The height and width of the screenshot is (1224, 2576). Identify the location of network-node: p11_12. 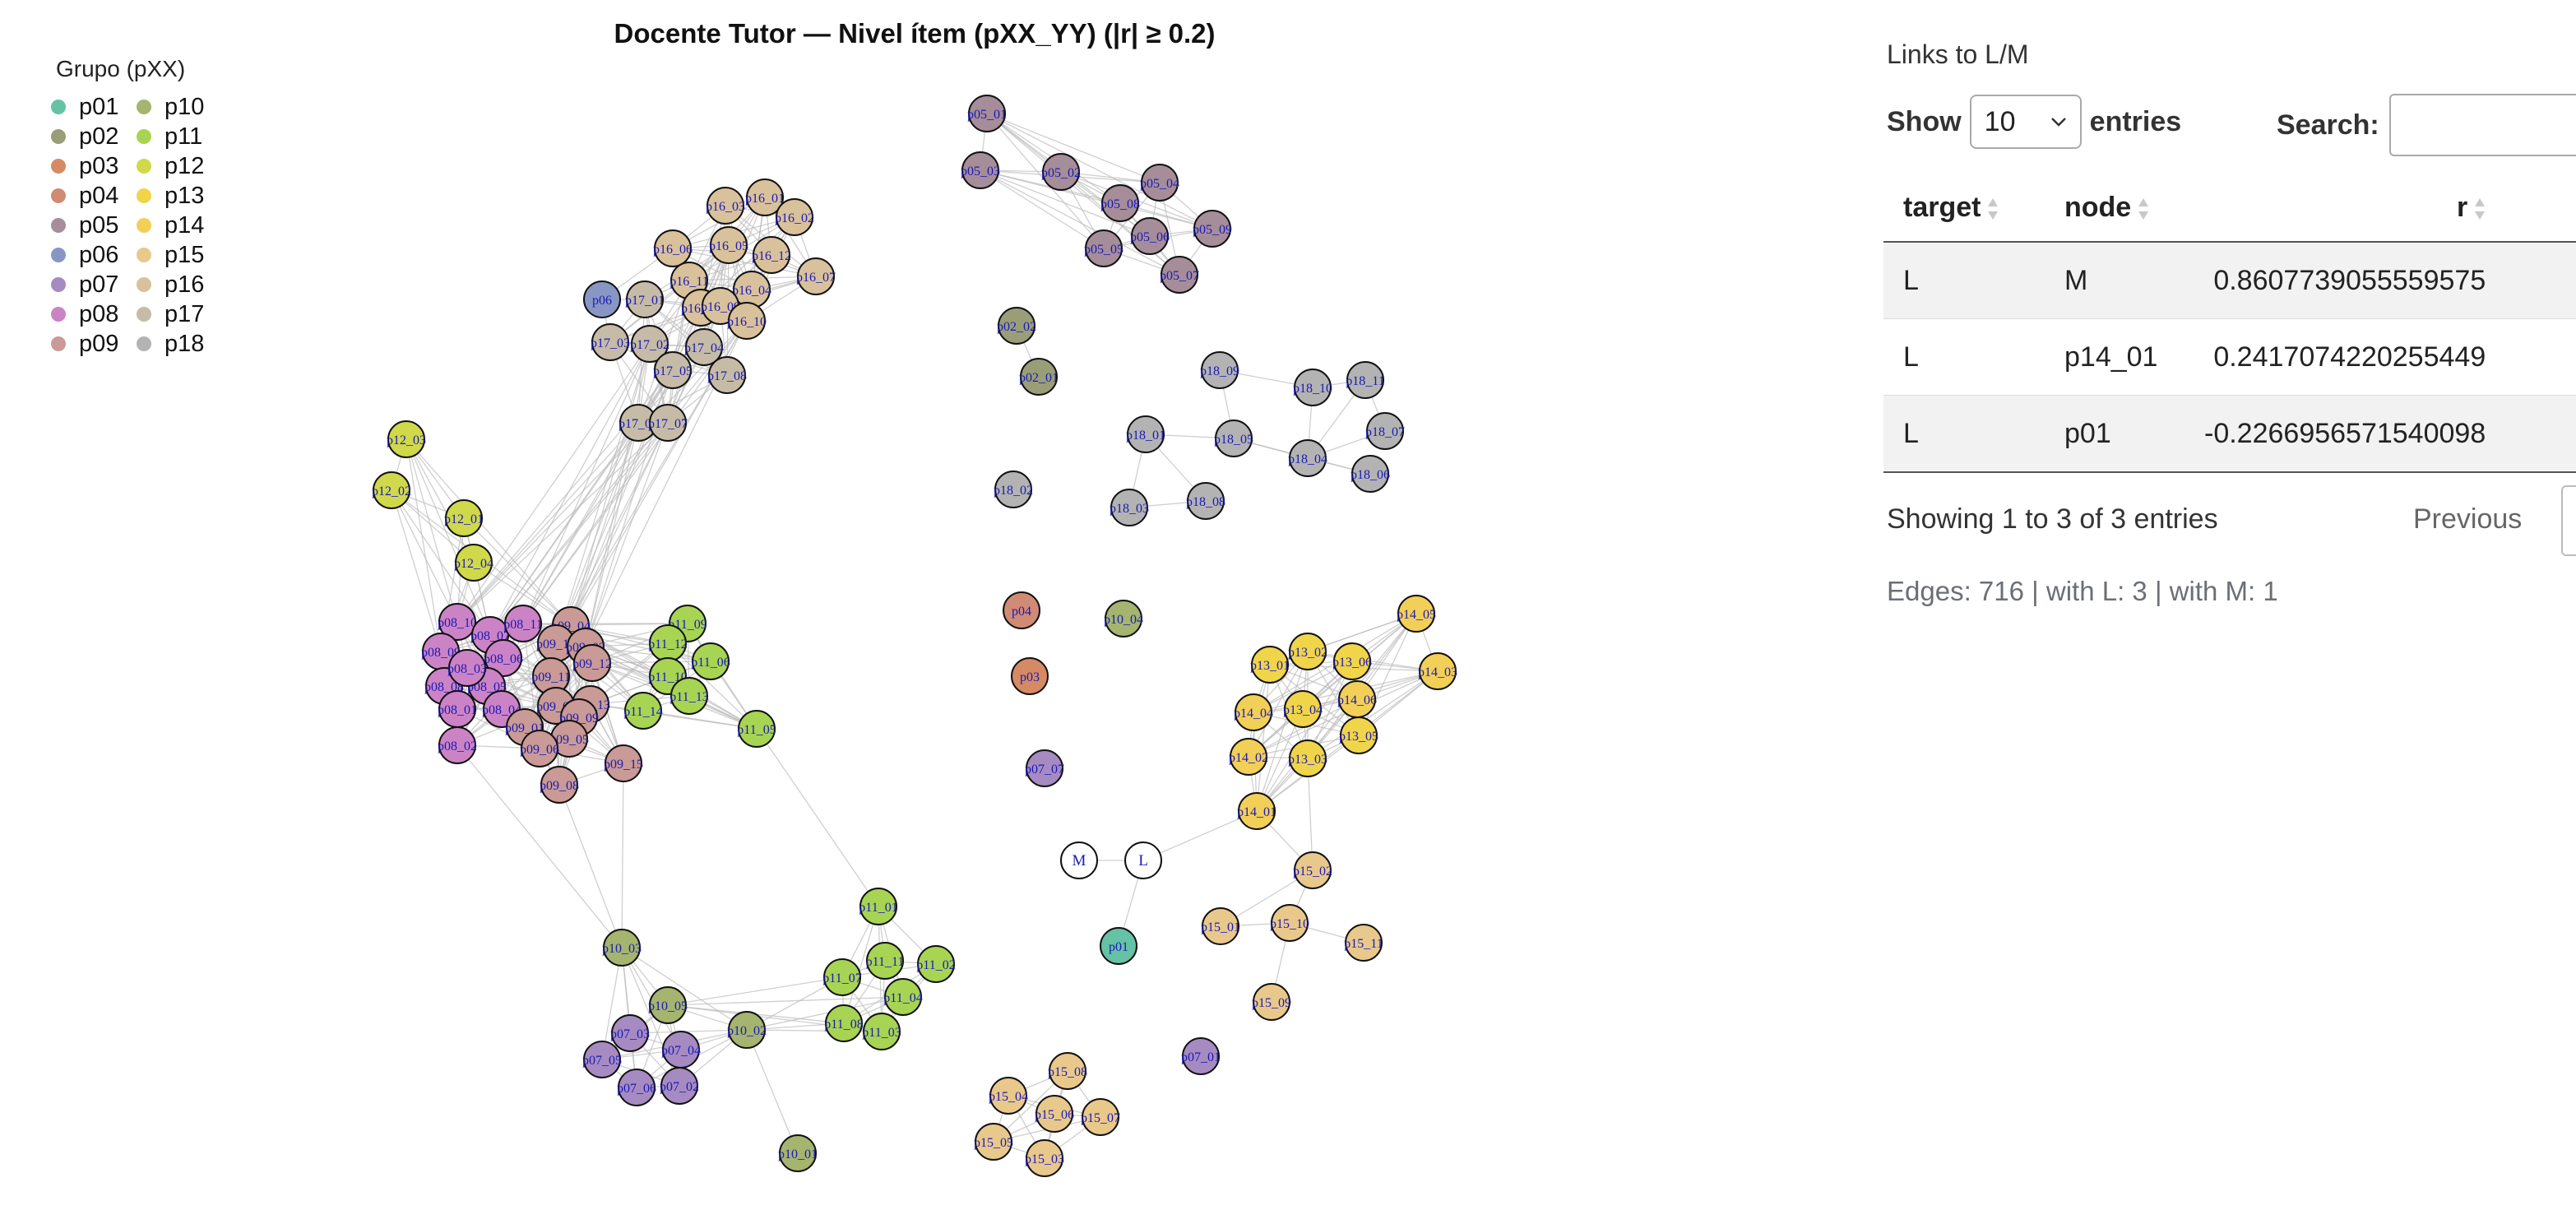
(668, 643).